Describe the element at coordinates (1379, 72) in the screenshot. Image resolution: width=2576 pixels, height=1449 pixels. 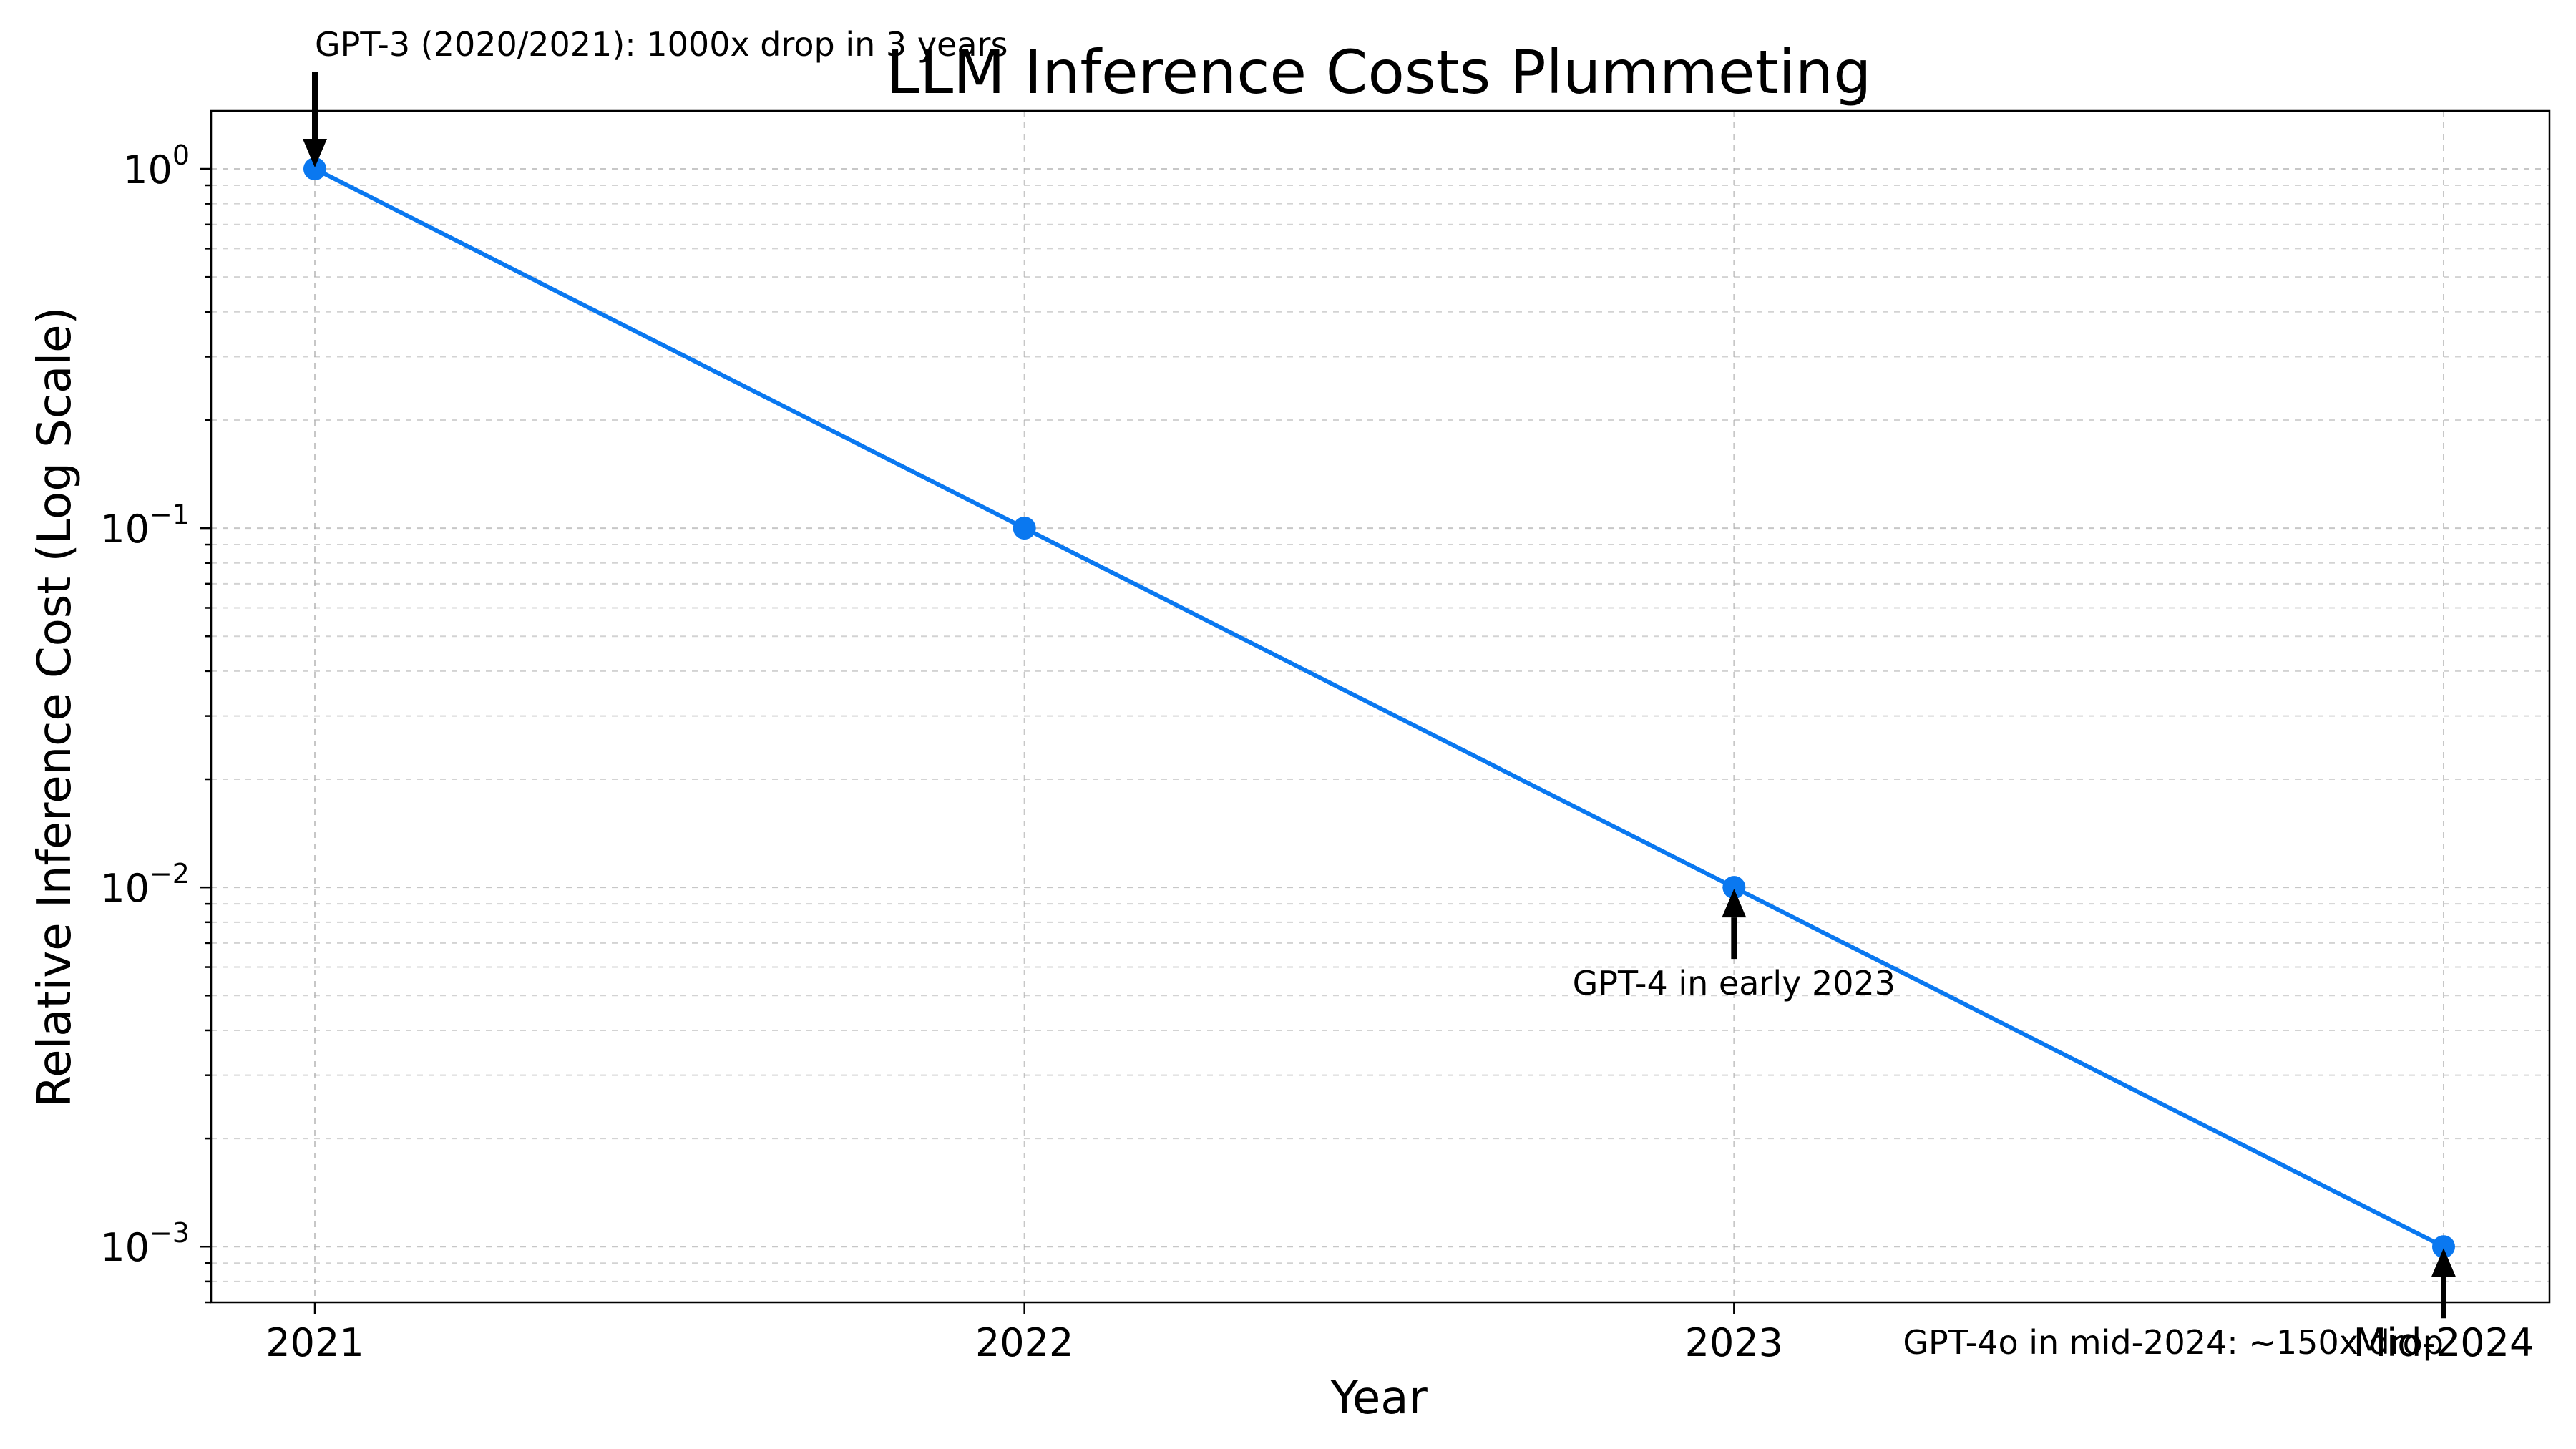
I see `chart-title: LLM Inference Costs Plummeting` at that location.